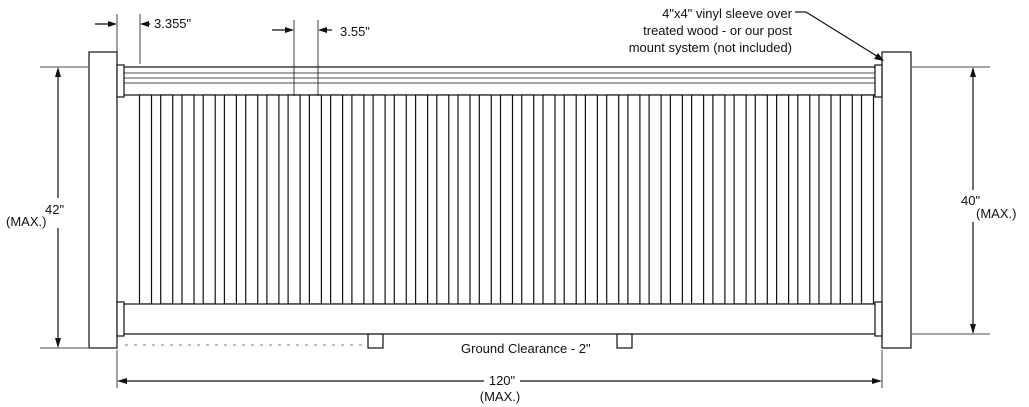 Image resolution: width=1029 pixels, height=407 pixels. I want to click on bottom-rail-bracket-left, so click(120, 319).